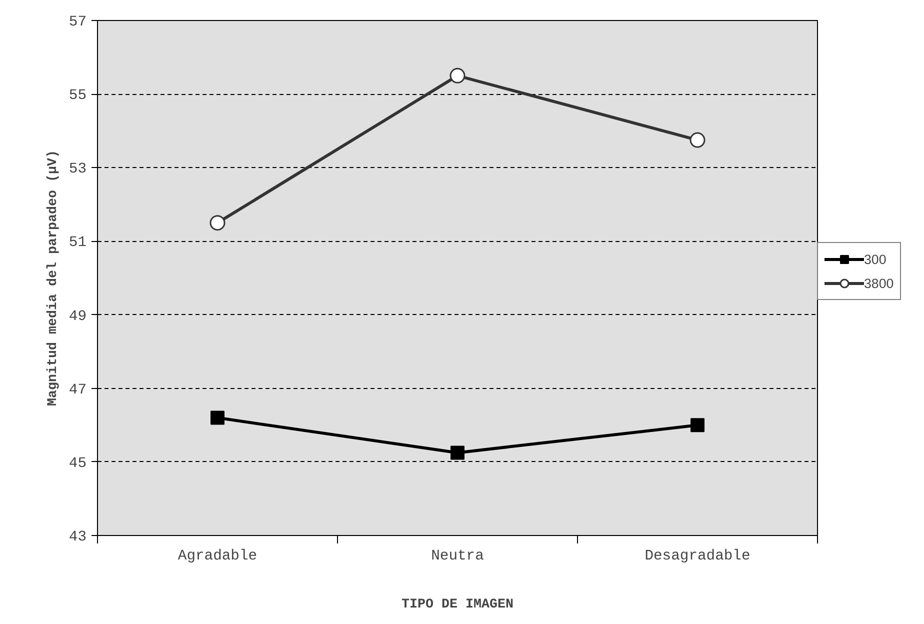  I want to click on legend-label: 3800, so click(879, 283).